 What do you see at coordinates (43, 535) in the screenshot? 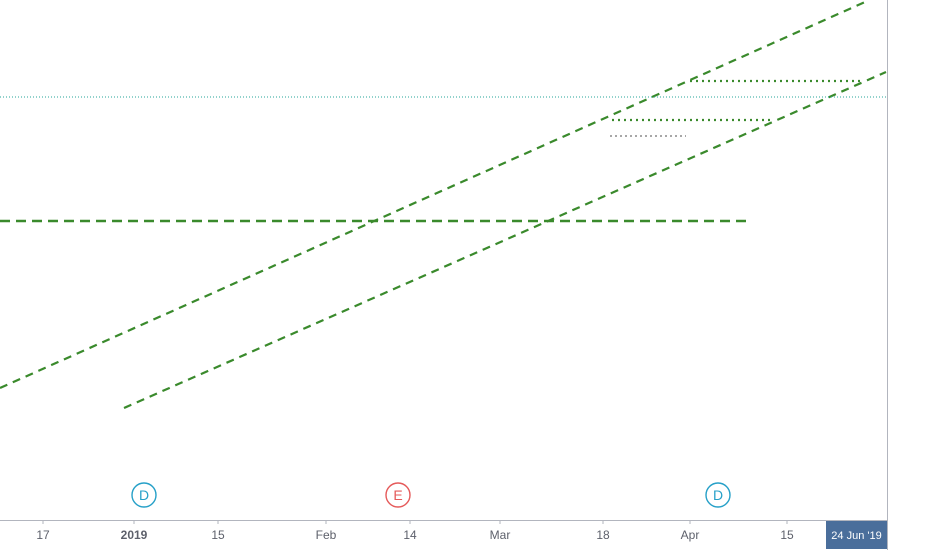
I see `time-tick-label: 17` at bounding box center [43, 535].